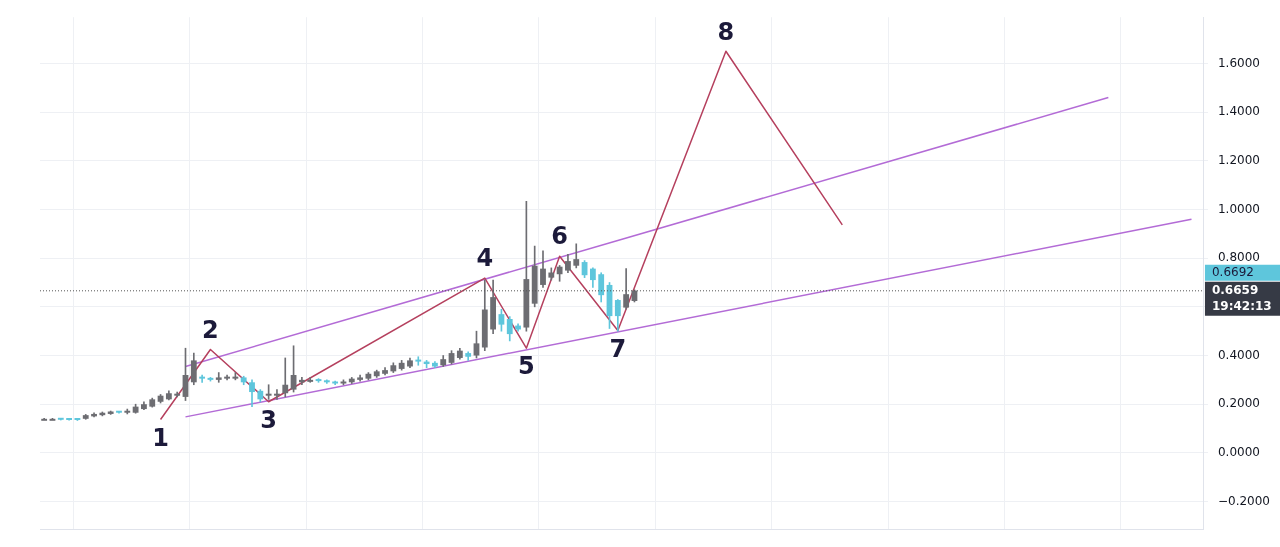  What do you see at coordinates (1241, 297) in the screenshot?
I see `ref-line-label: 0.6659 19:42:13` at bounding box center [1241, 297].